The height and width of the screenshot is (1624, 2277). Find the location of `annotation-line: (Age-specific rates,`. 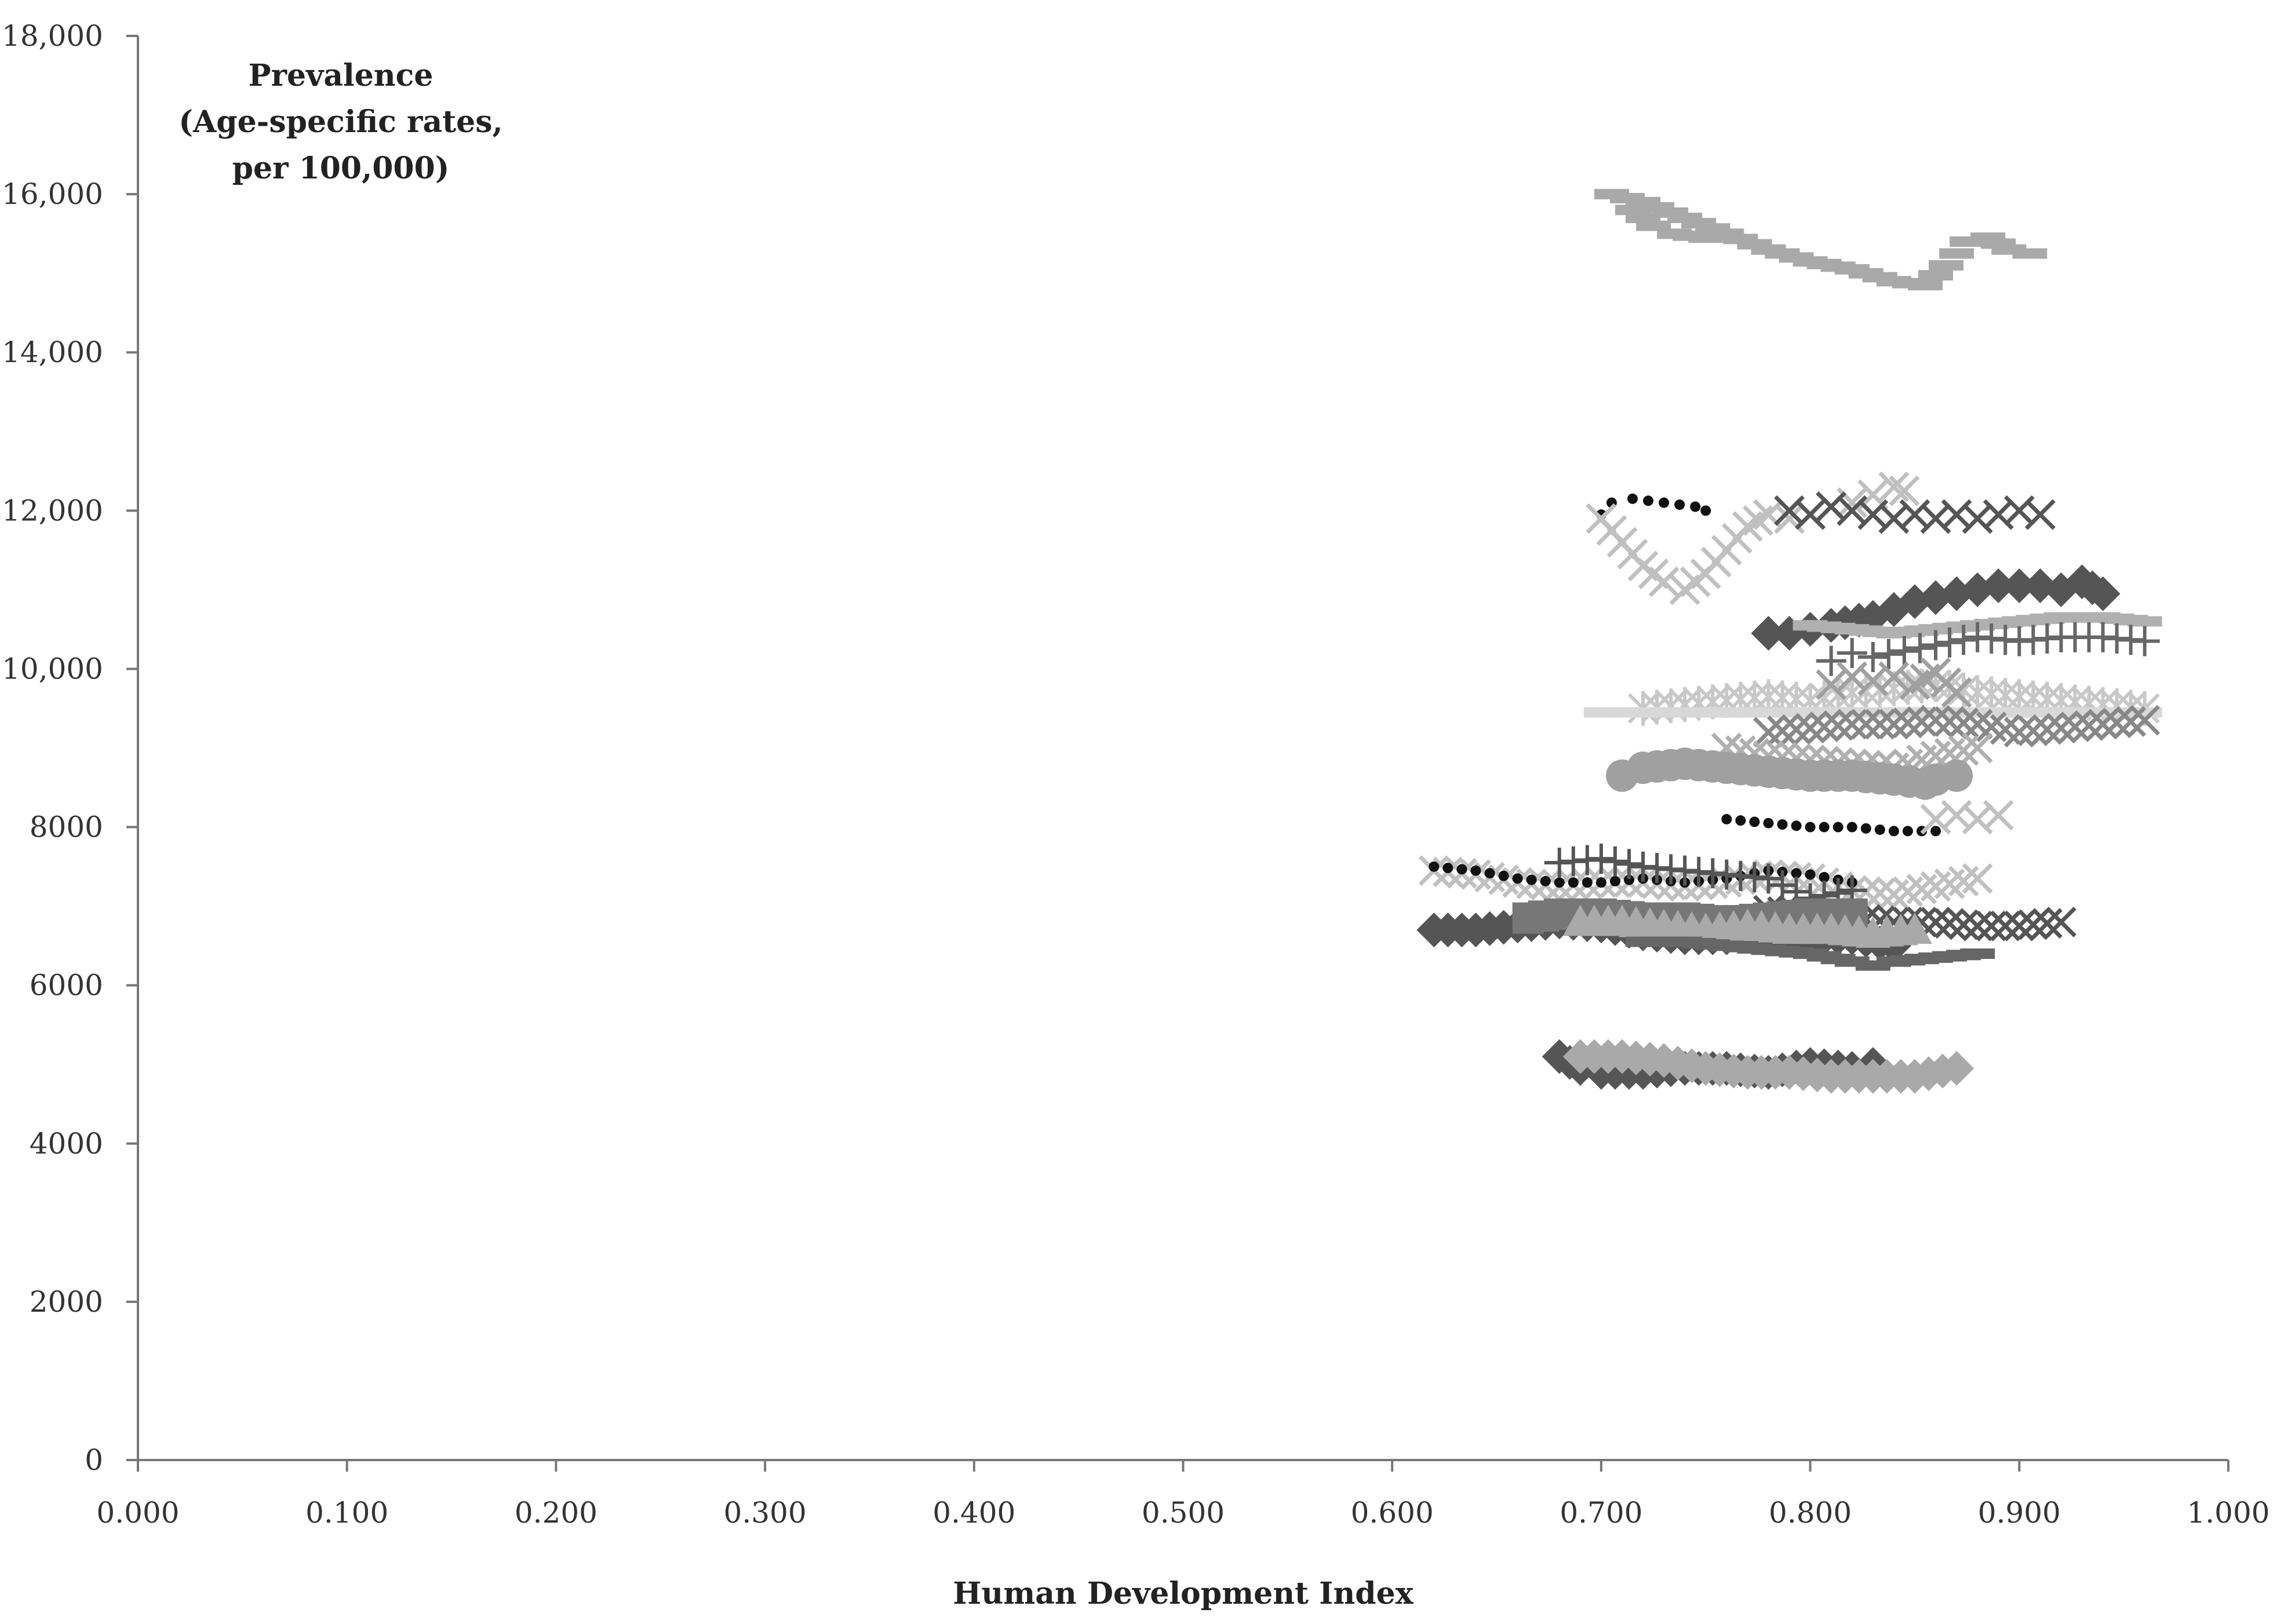

annotation-line: (Age-specific rates, is located at coordinates (340, 122).